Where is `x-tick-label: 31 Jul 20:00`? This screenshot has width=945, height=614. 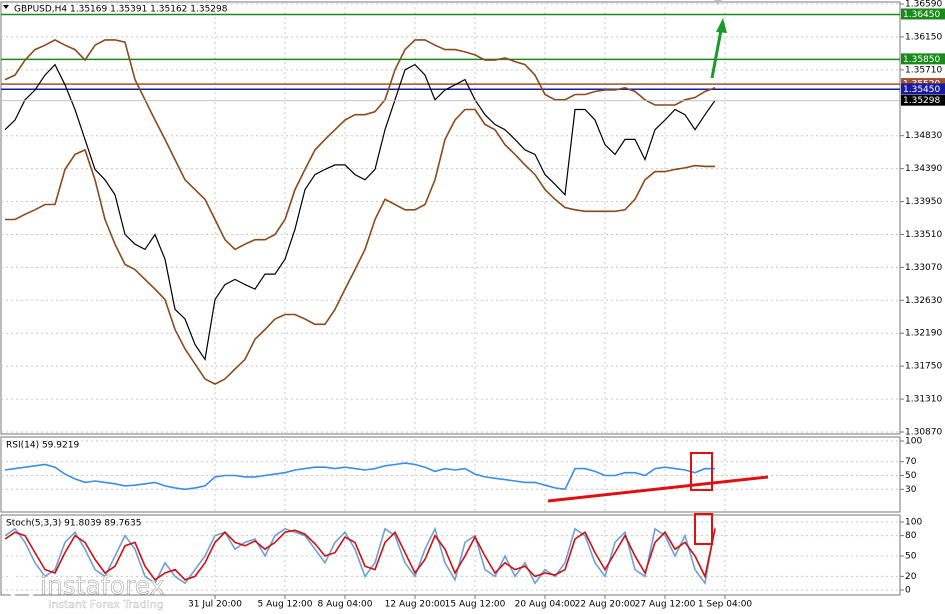
x-tick-label: 31 Jul 20:00 is located at coordinates (215, 605).